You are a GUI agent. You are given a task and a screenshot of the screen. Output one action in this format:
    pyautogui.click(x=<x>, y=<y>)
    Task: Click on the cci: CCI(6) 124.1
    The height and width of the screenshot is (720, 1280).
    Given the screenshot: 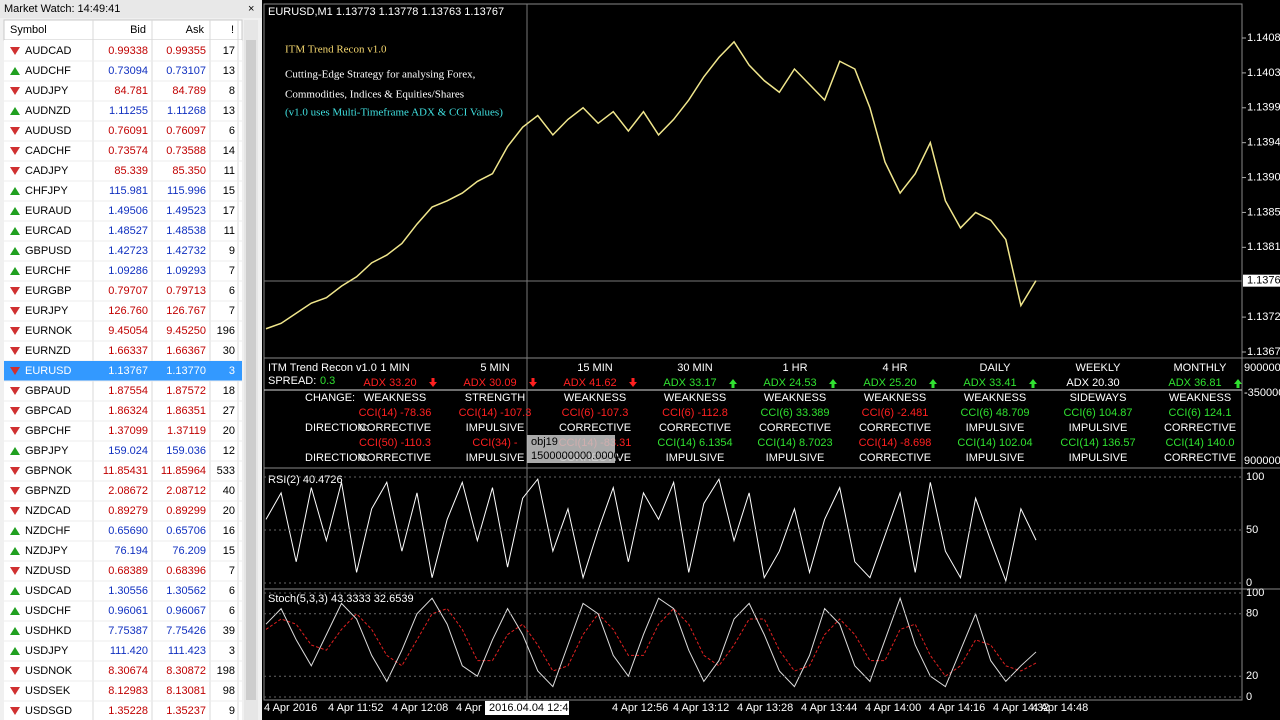 What is the action you would take?
    pyautogui.click(x=1200, y=413)
    